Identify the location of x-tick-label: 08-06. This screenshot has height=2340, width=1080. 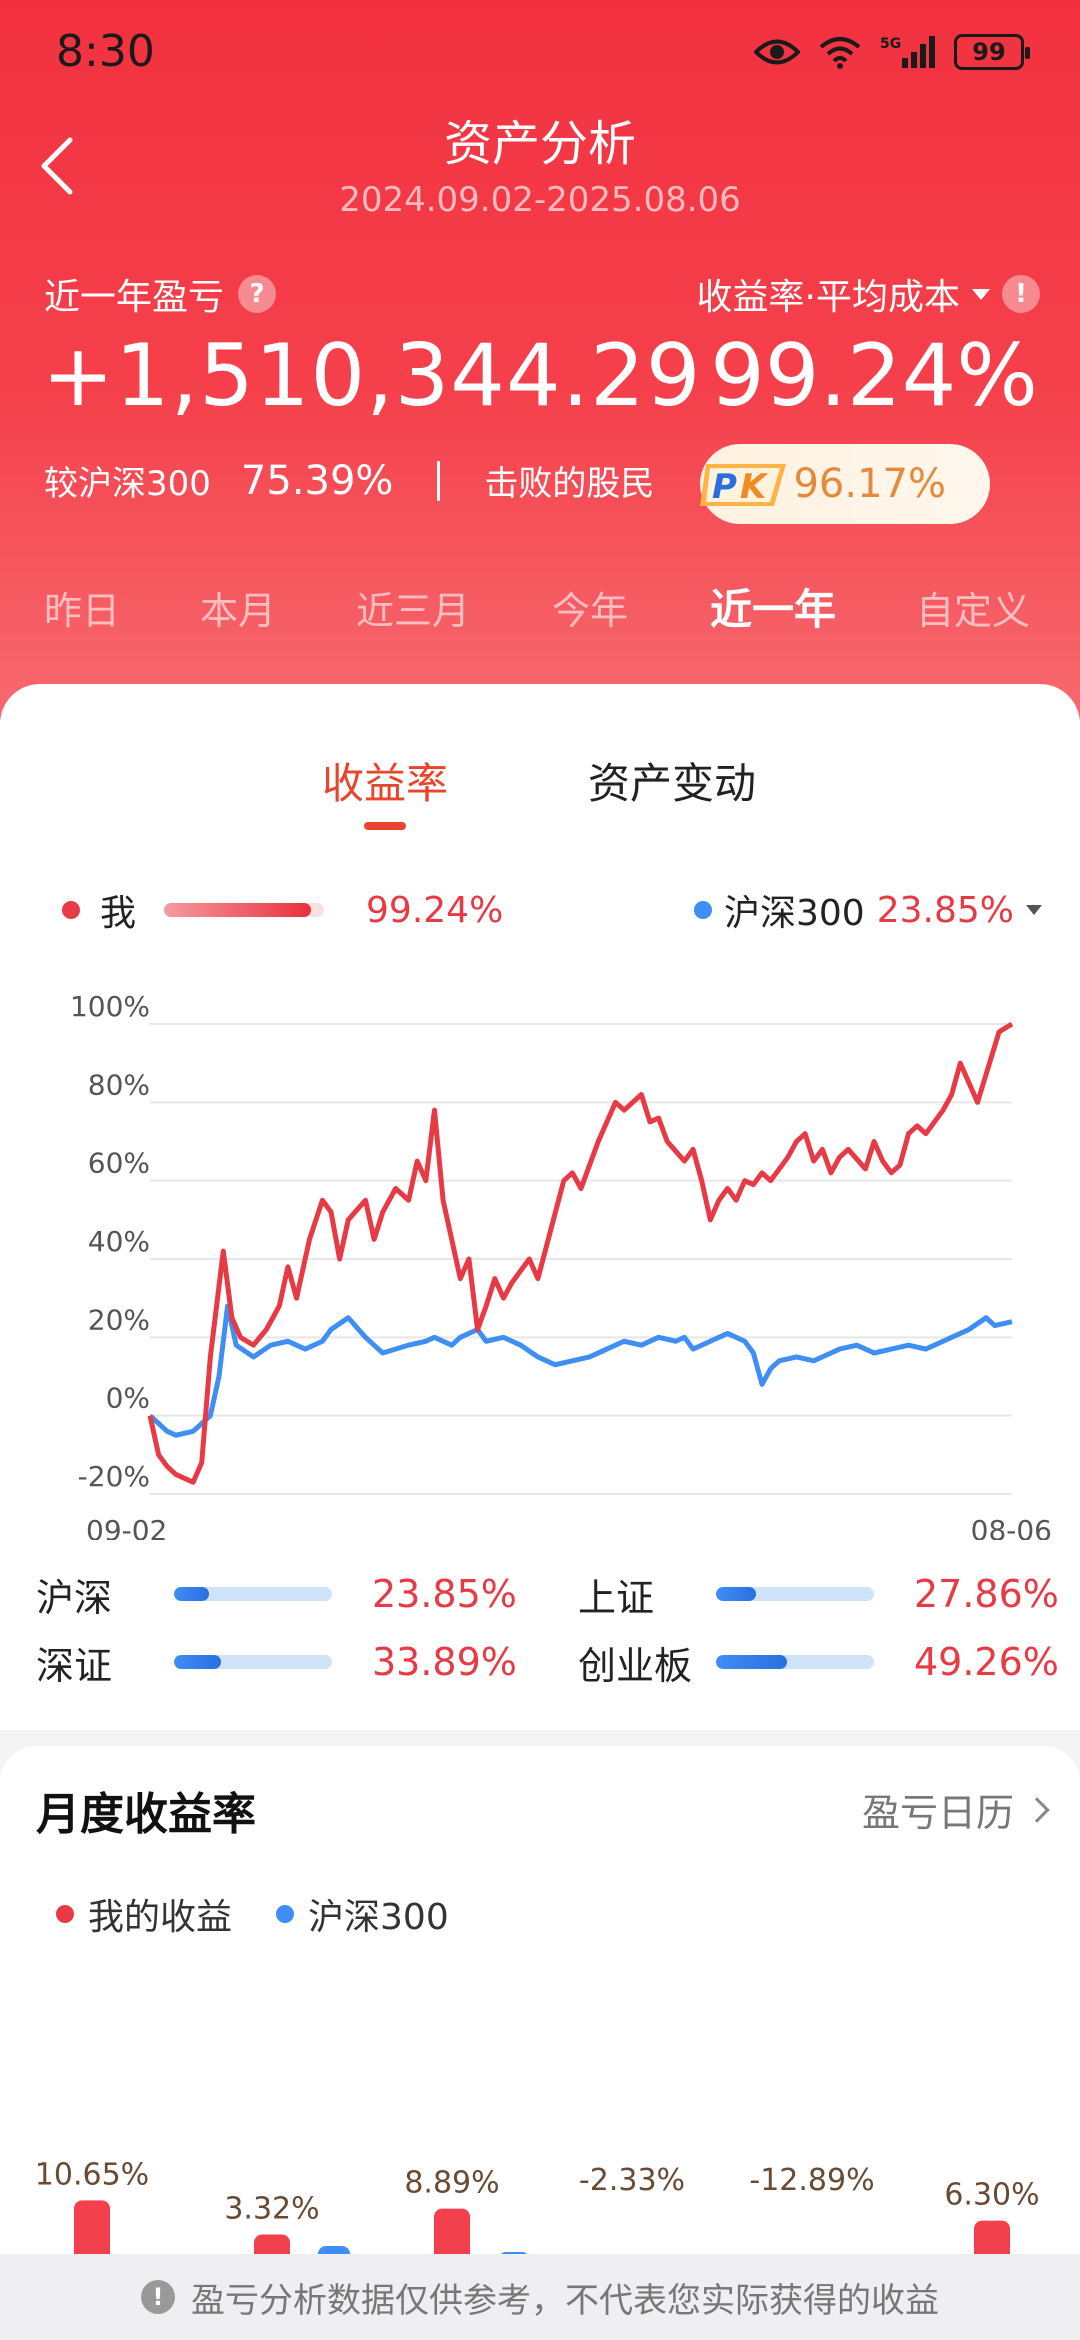
(1011, 1527).